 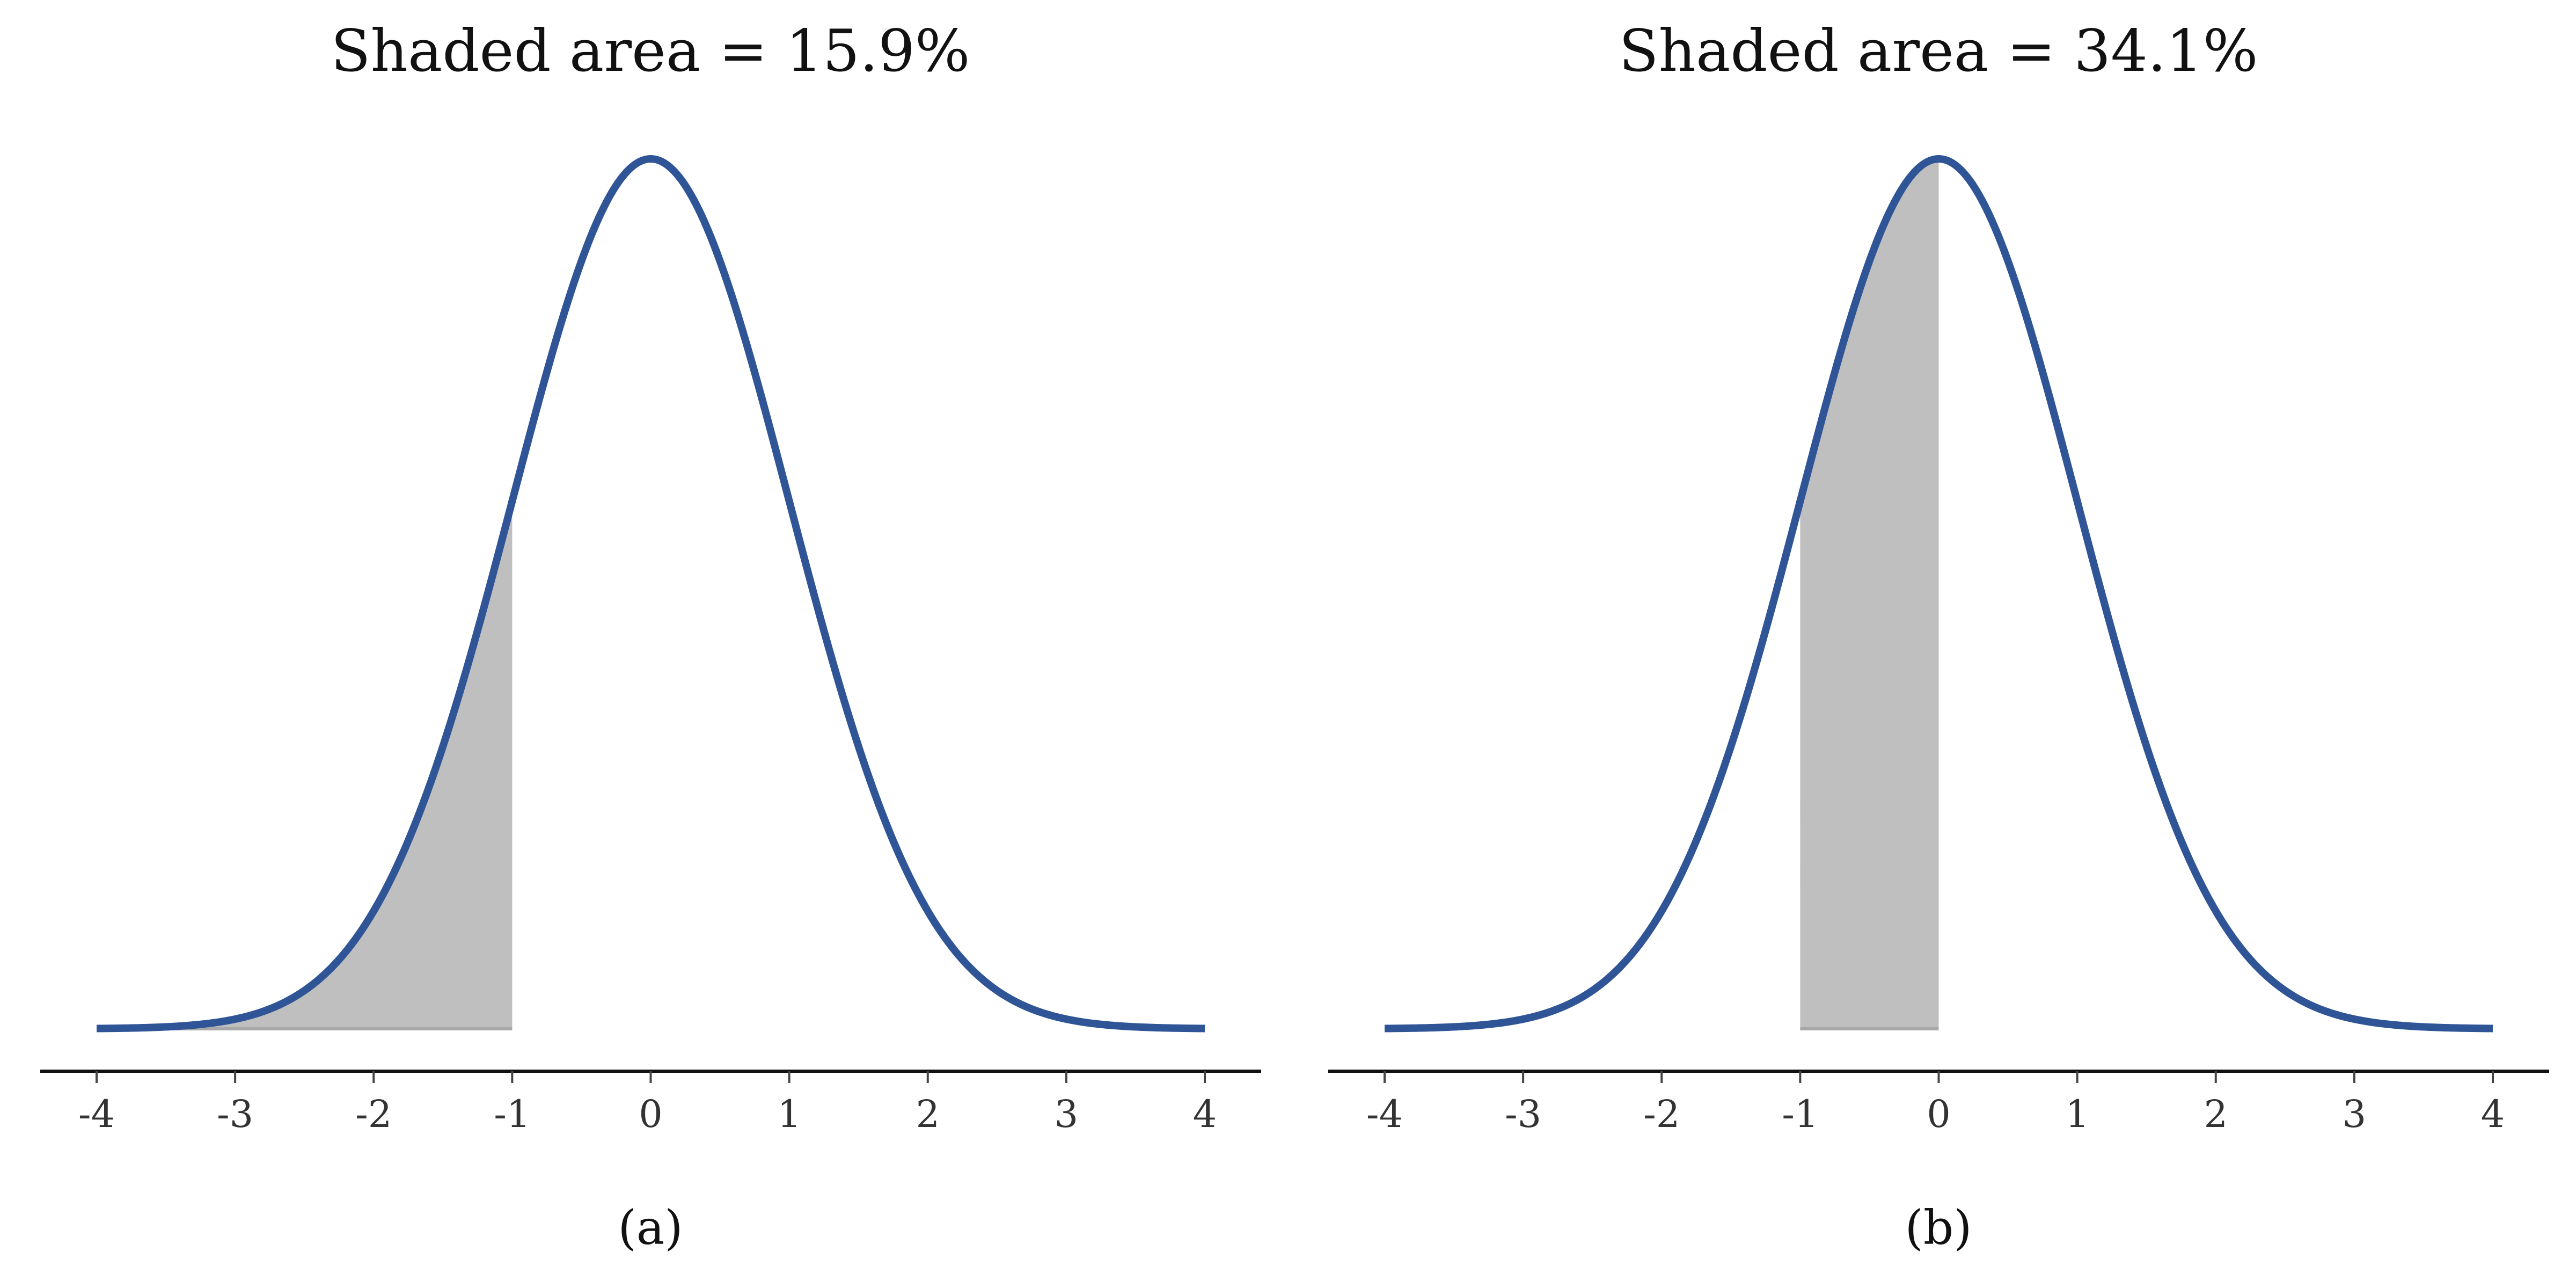 What do you see at coordinates (650, 51) in the screenshot?
I see `chart-title: Shaded area = 15.9%` at bounding box center [650, 51].